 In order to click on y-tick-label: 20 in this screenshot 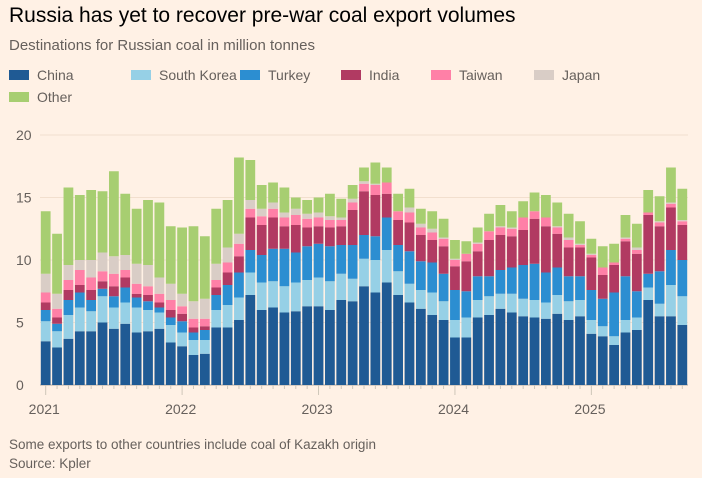, I will do `click(24, 135)`.